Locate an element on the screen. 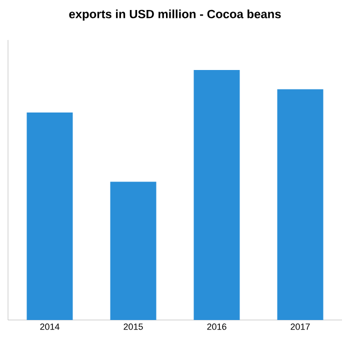 The height and width of the screenshot is (350, 350). x-tick-label: 2017 is located at coordinates (300, 327).